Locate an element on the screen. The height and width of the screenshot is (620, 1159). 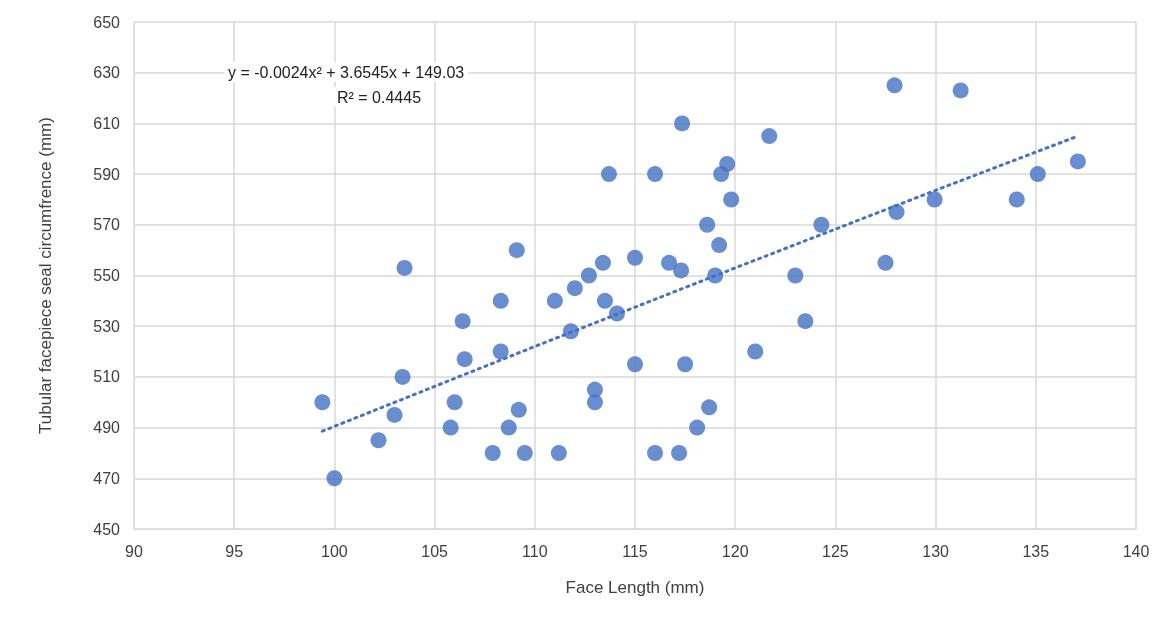
y-tick-label: 650 is located at coordinates (107, 22).